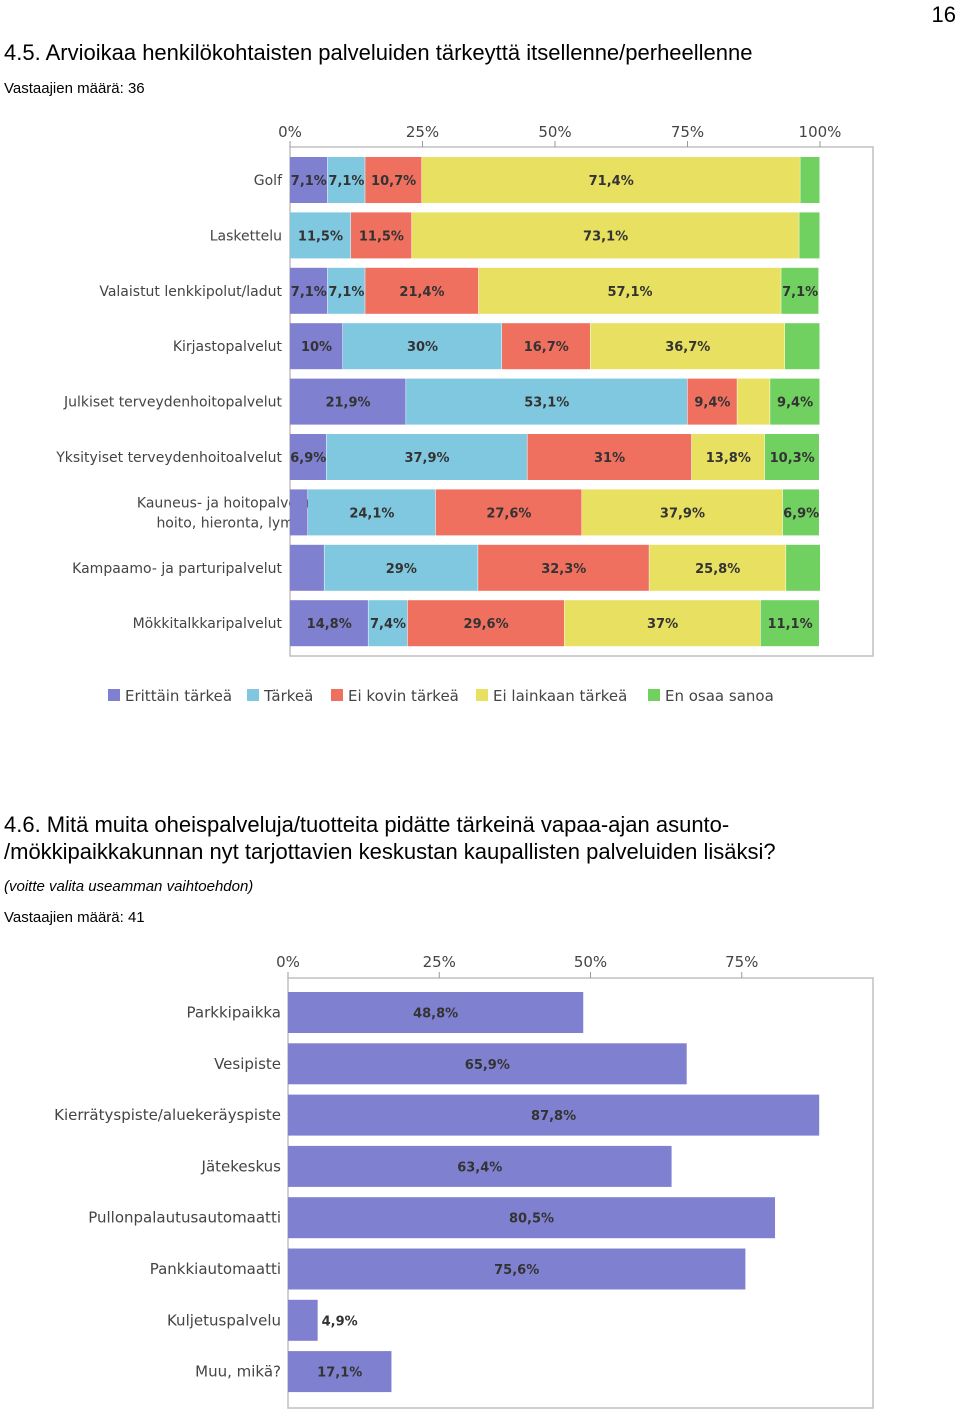 Image resolution: width=960 pixels, height=1410 pixels. Describe the element at coordinates (712, 403) in the screenshot. I see `data-label: 9,4%` at that location.